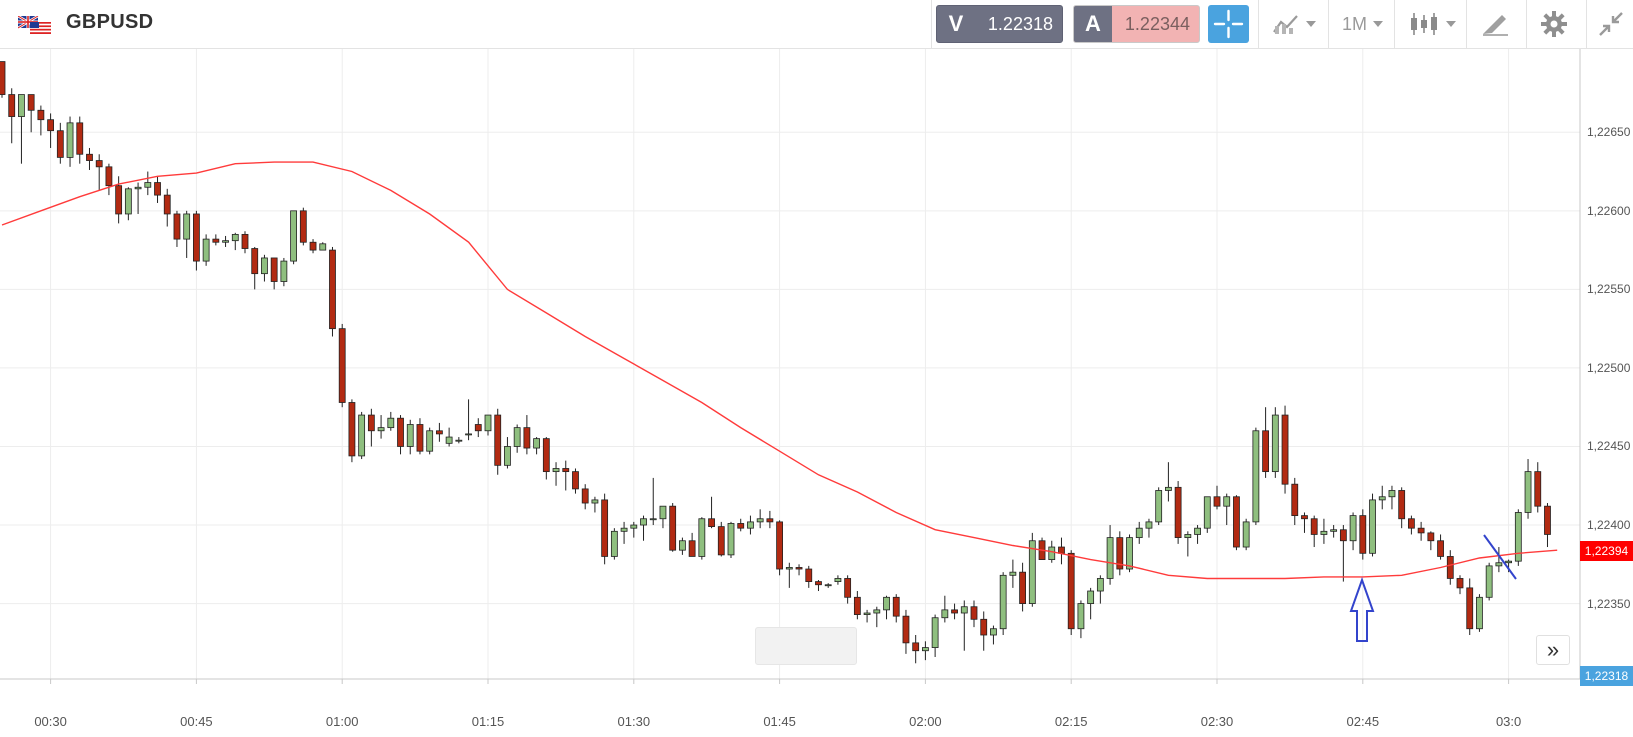 This screenshot has width=1633, height=737. What do you see at coordinates (806, 646) in the screenshot?
I see `ghost-panel` at bounding box center [806, 646].